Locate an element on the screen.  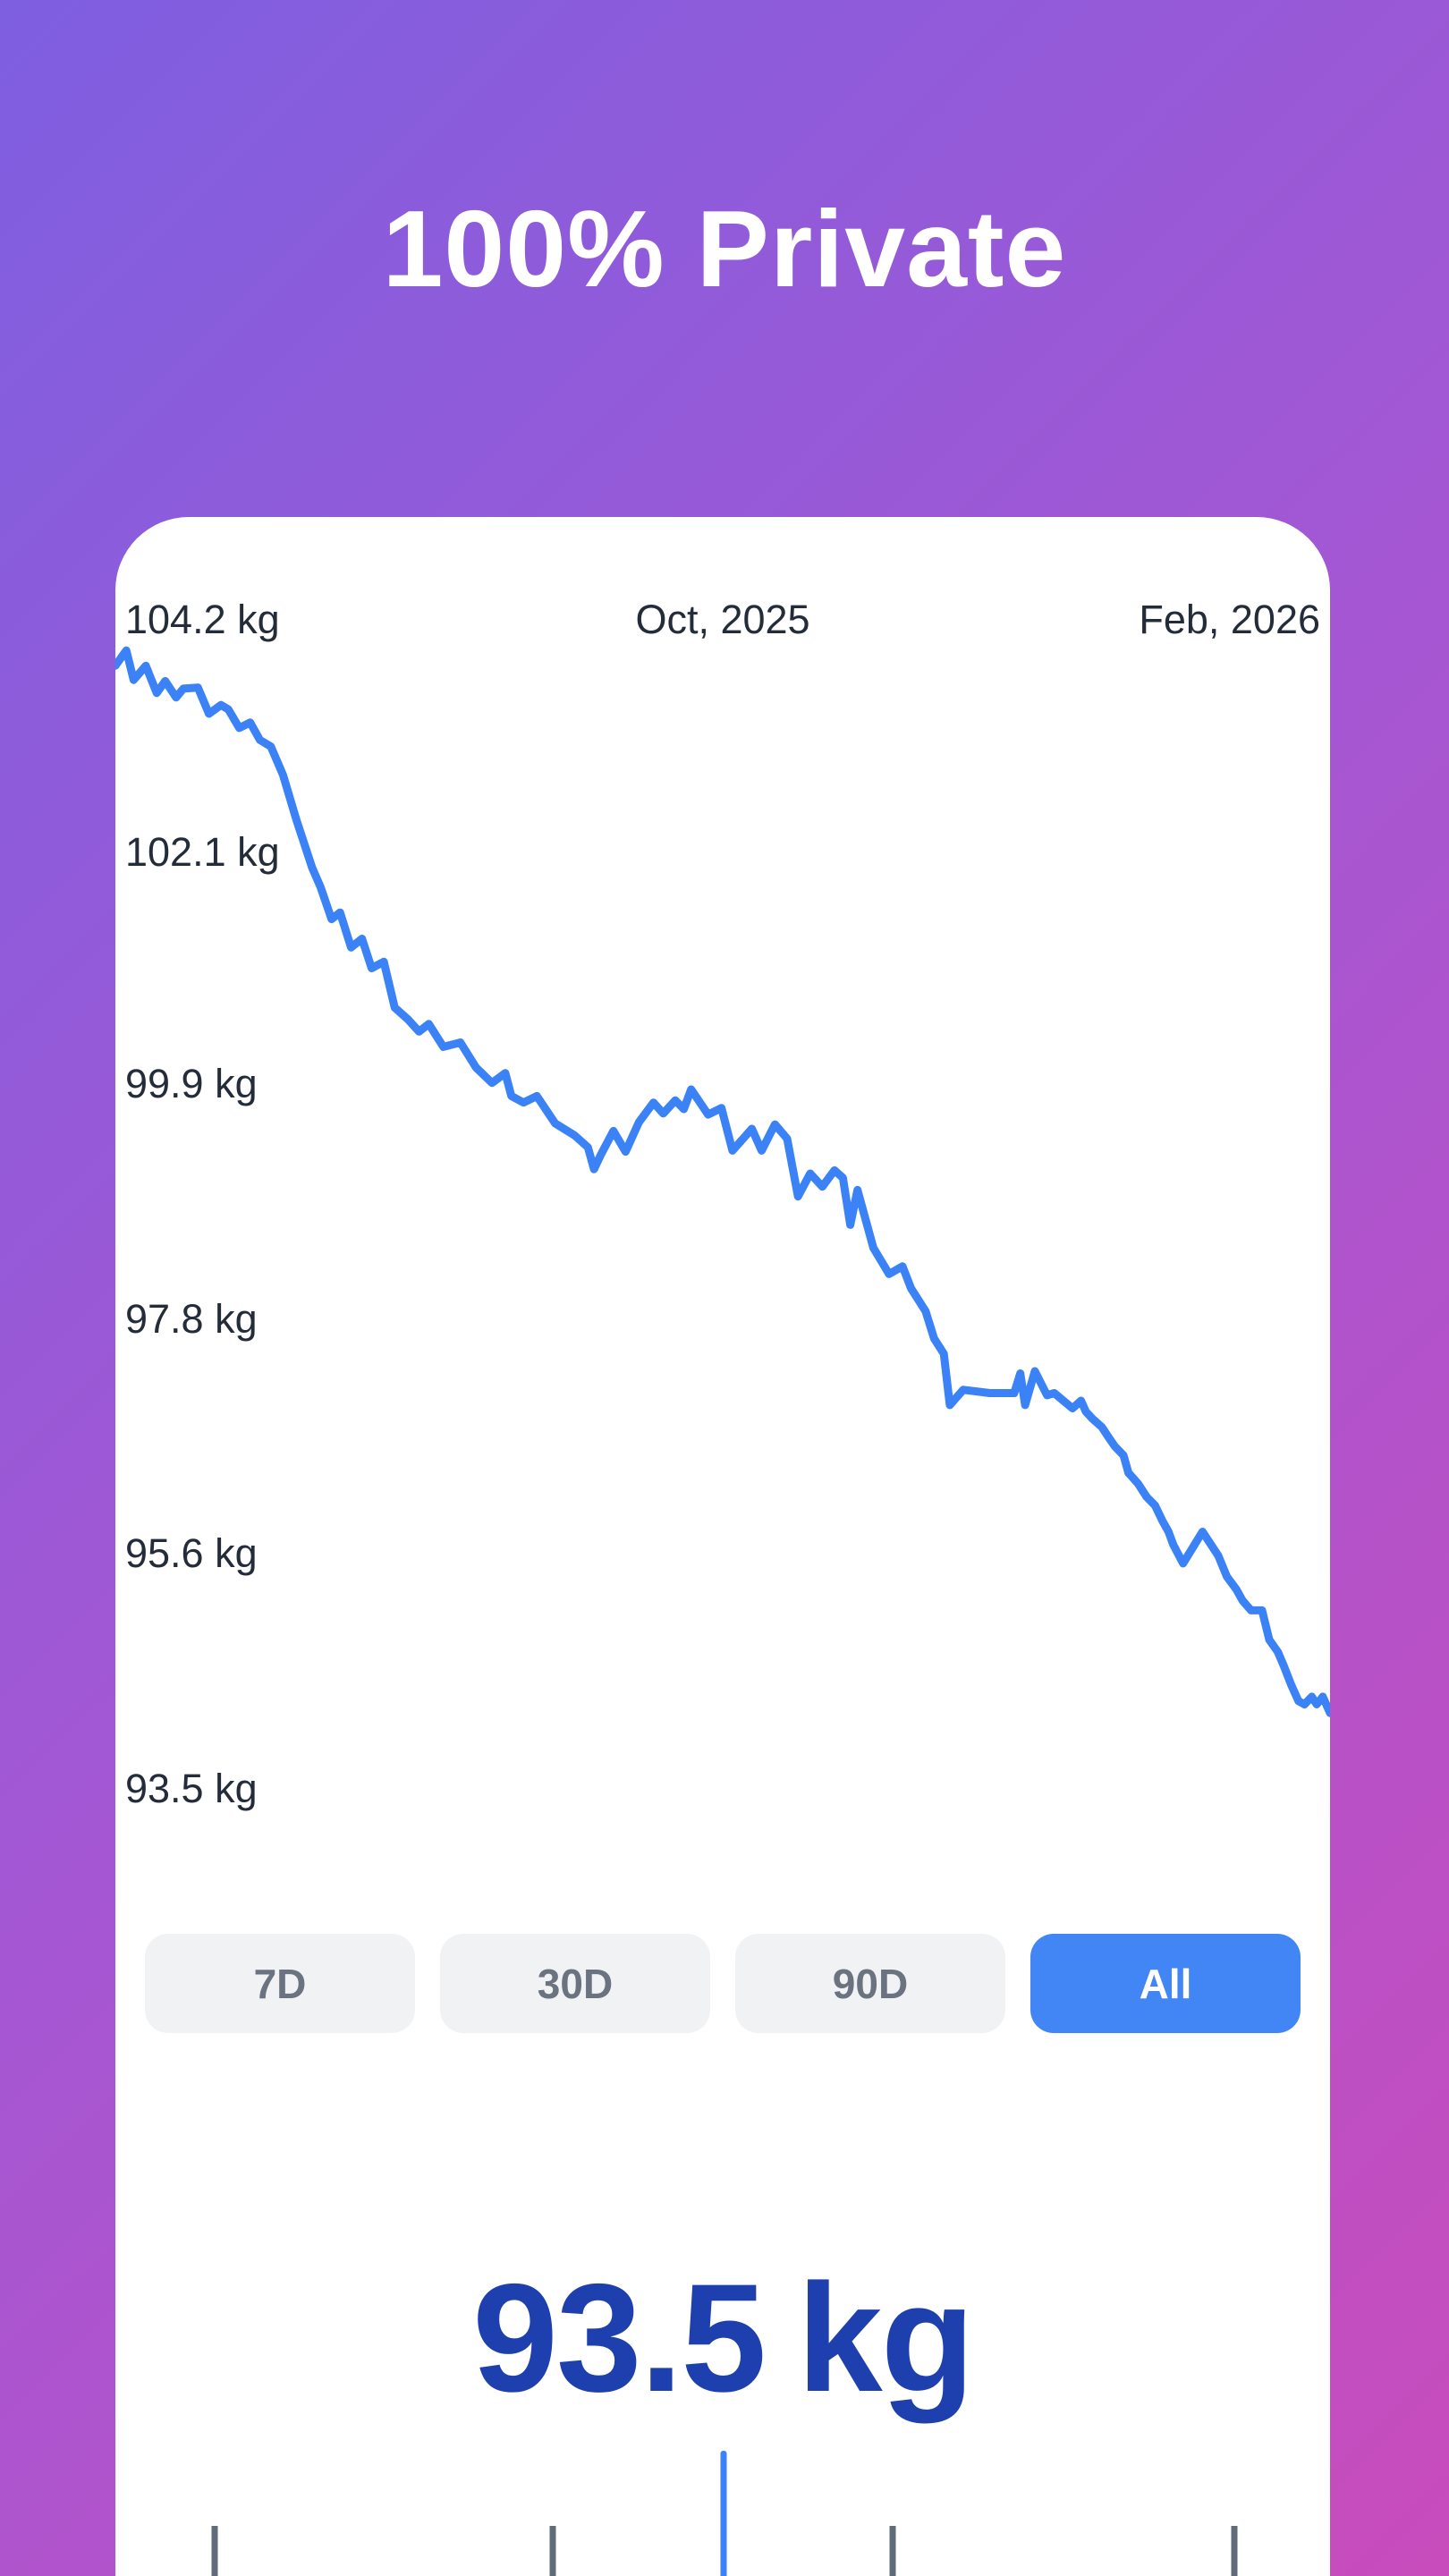
page-title: 100% Private is located at coordinates (724, 248).